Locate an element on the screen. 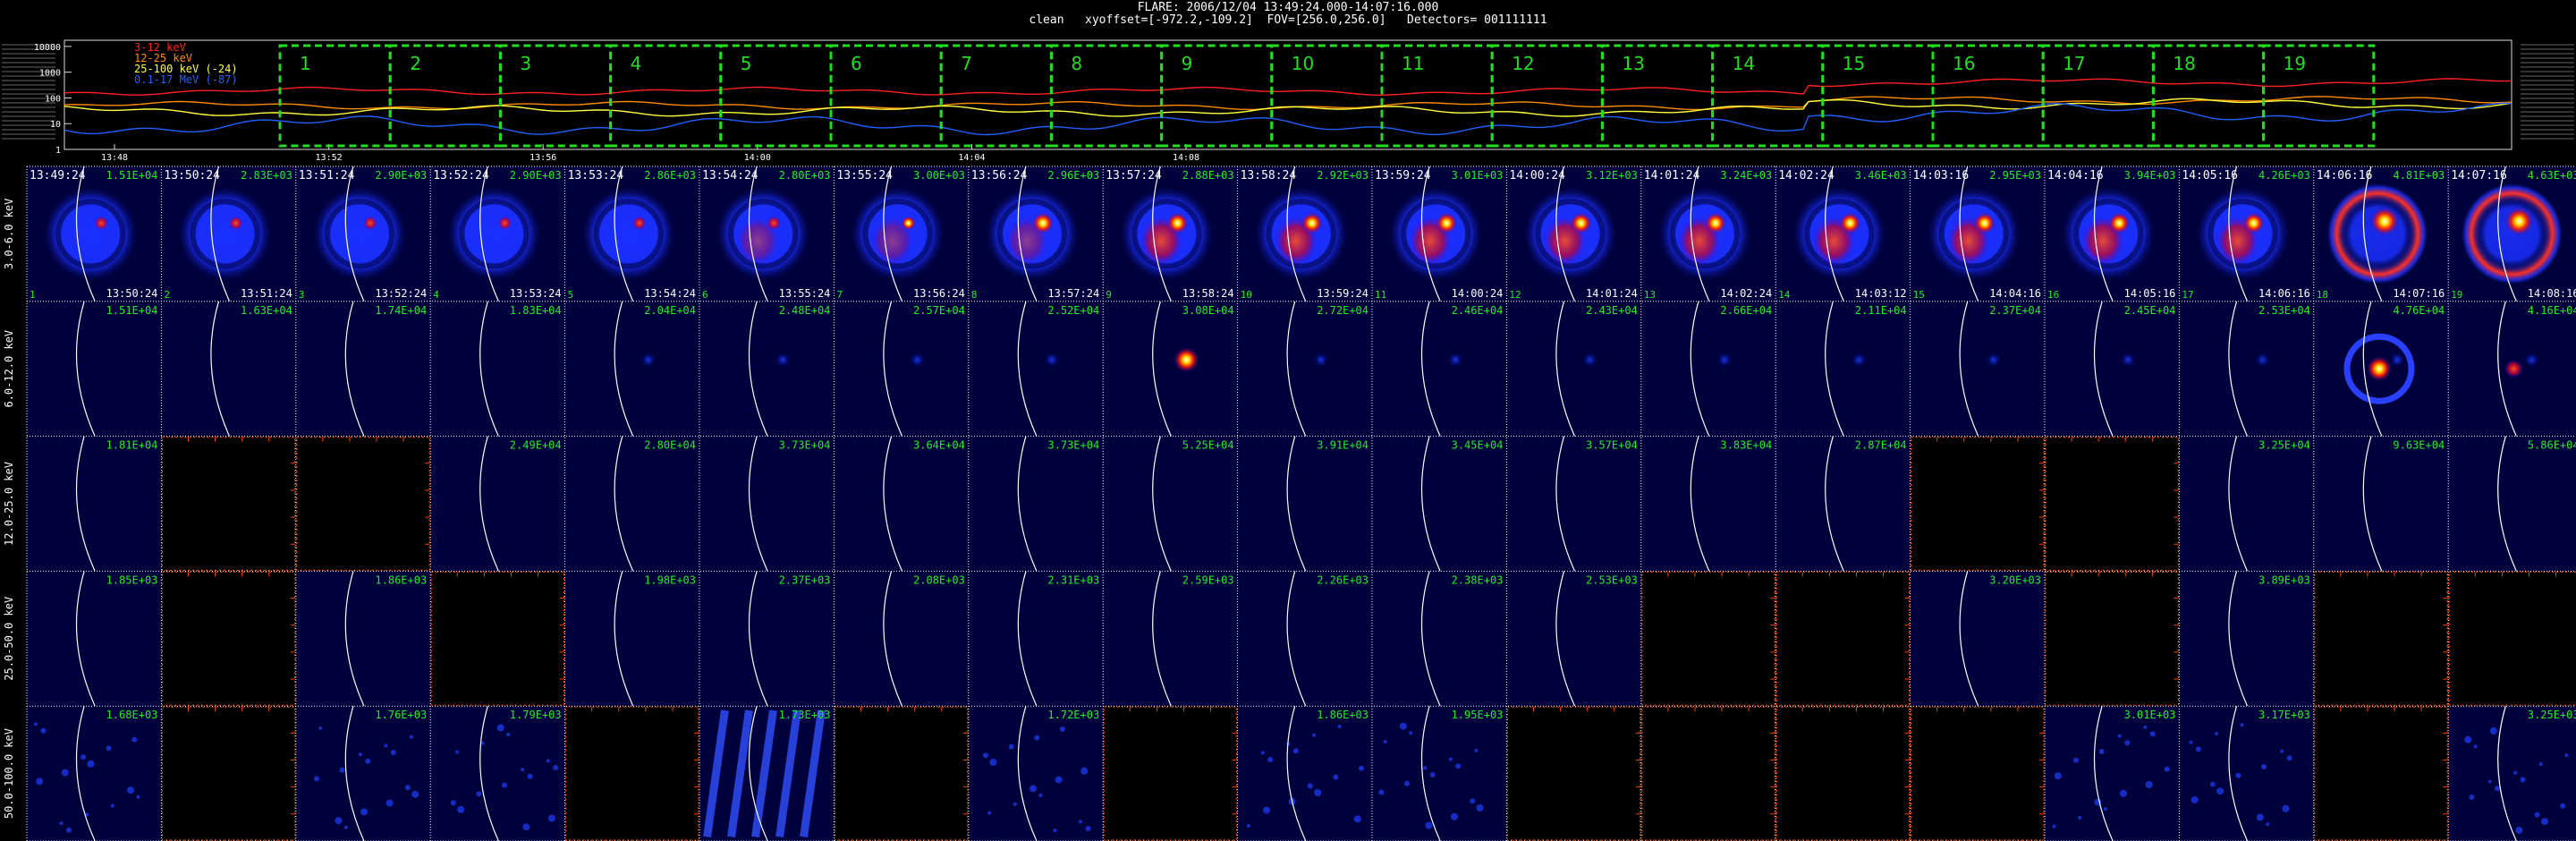 Image resolution: width=2576 pixels, height=841 pixels. interval-number: 7 is located at coordinates (966, 63).